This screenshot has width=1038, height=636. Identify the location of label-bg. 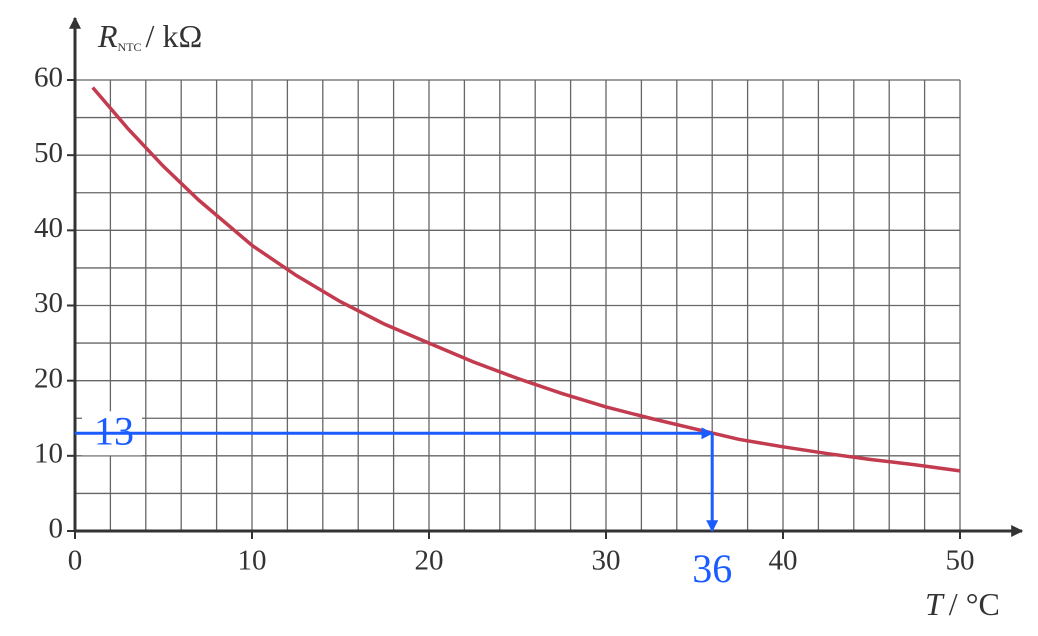
(712, 571).